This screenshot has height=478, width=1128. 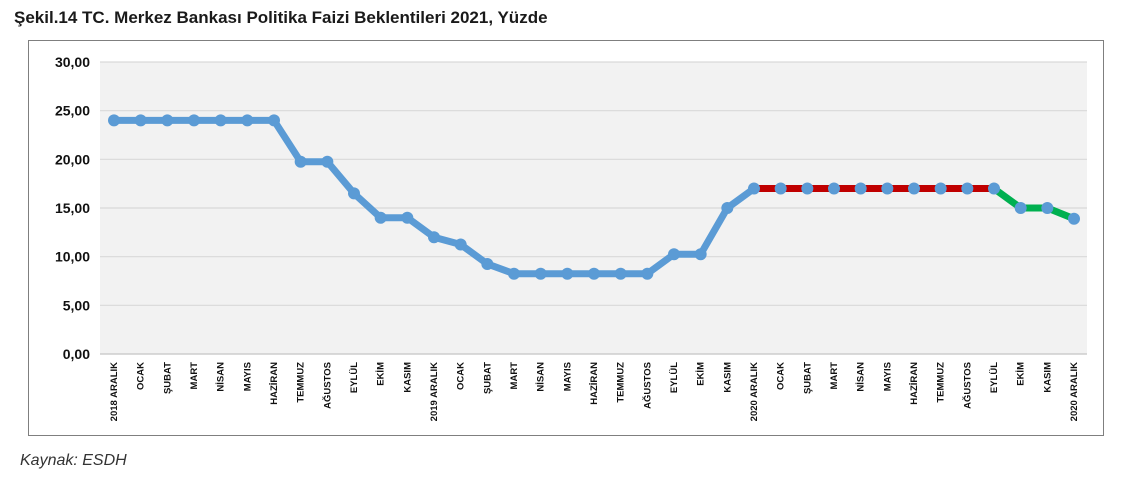 What do you see at coordinates (114, 391) in the screenshot?
I see `x-tick-label: 2018 ARALIK` at bounding box center [114, 391].